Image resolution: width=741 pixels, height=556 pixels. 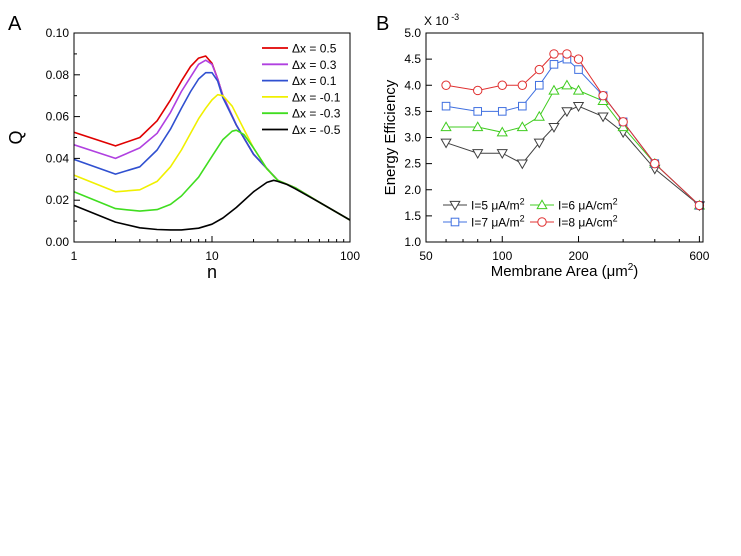 I want to click on series-lines-a, so click(x=212, y=143).